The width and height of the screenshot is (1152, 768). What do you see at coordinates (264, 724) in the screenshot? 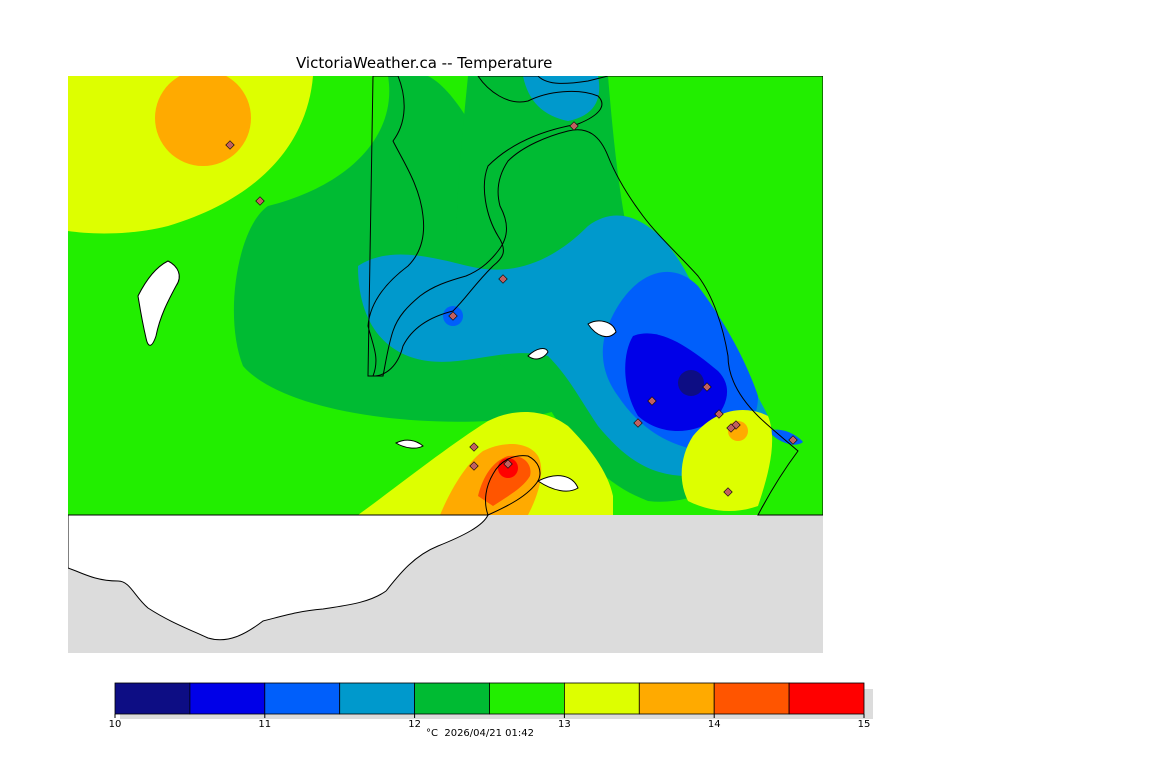
I see `colorbar-tick-label: 11` at bounding box center [264, 724].